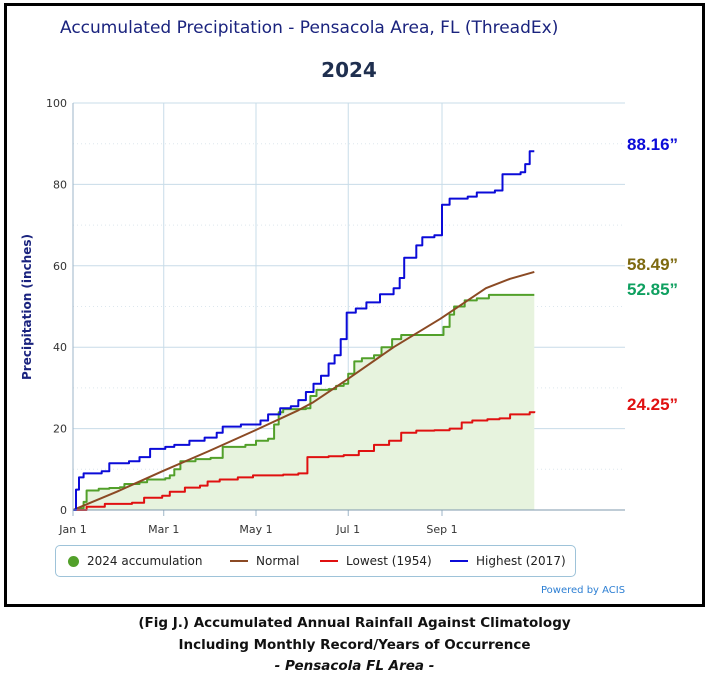 This screenshot has width=709, height=682. Describe the element at coordinates (652, 404) in the screenshot. I see `end-label-lowest: 24.25”` at that location.